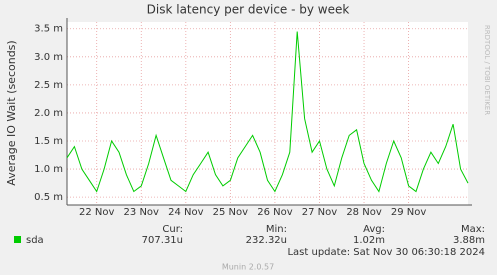  What do you see at coordinates (172, 229) in the screenshot?
I see `stat-header: Cur:` at bounding box center [172, 229].